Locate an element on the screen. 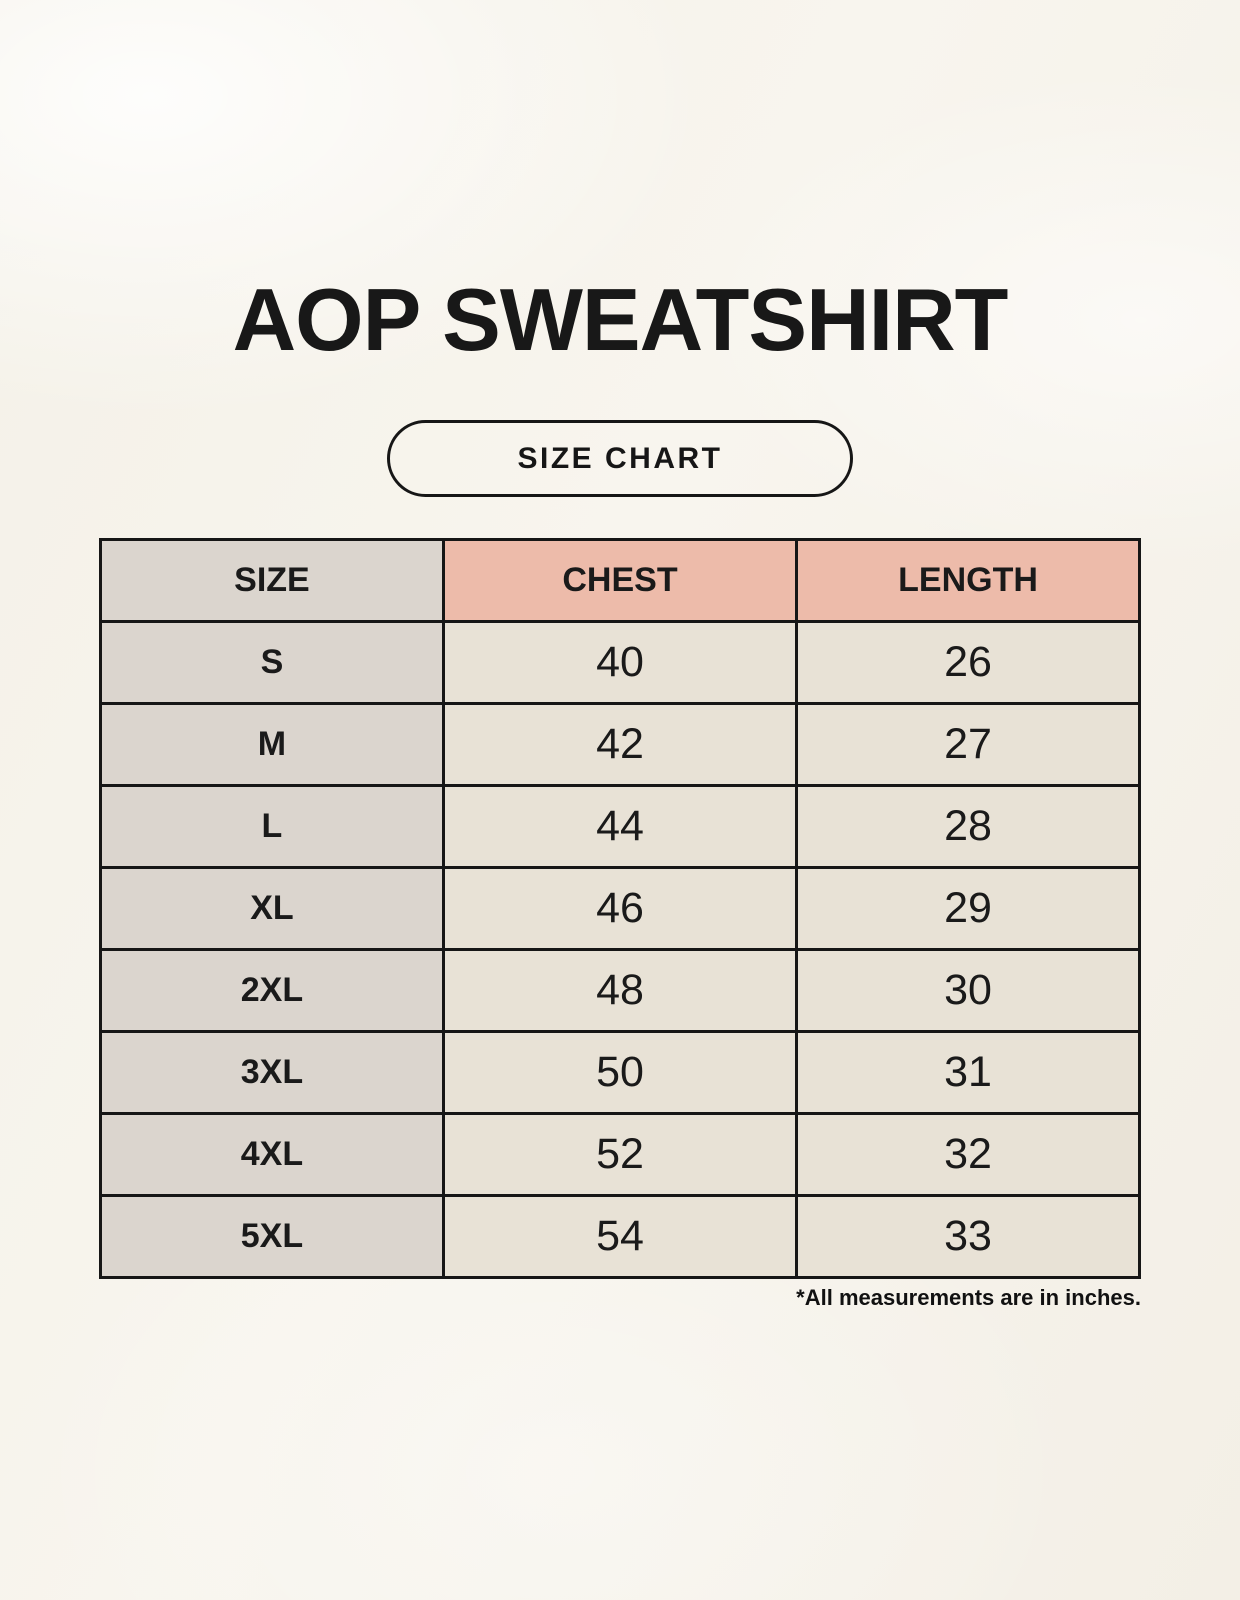  column-header-chest: CHEST is located at coordinates (620, 580).